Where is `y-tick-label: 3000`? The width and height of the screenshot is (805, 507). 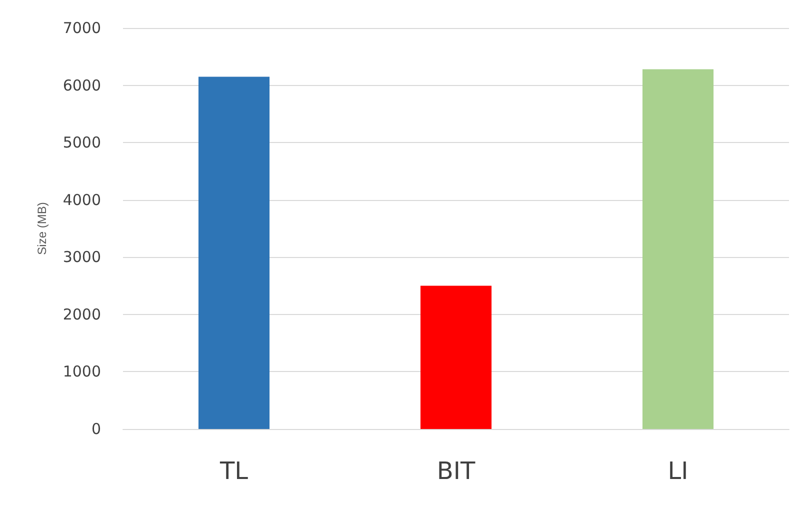
y-tick-label: 3000 is located at coordinates (81, 257).